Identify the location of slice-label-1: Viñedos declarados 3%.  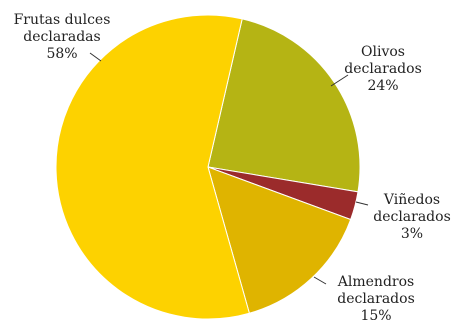
(412, 217).